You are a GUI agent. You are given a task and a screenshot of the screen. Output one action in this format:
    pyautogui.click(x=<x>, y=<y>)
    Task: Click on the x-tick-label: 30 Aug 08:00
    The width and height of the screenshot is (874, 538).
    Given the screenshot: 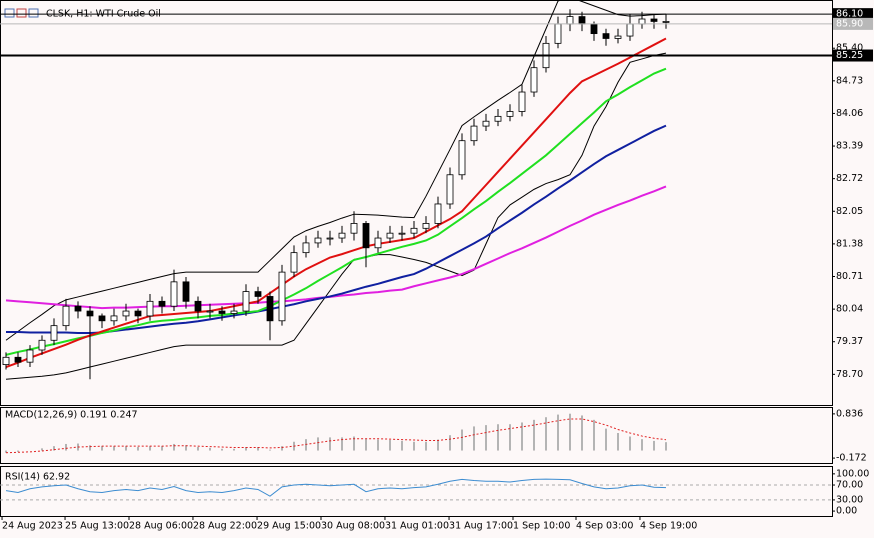 What is the action you would take?
    pyautogui.click(x=353, y=526)
    